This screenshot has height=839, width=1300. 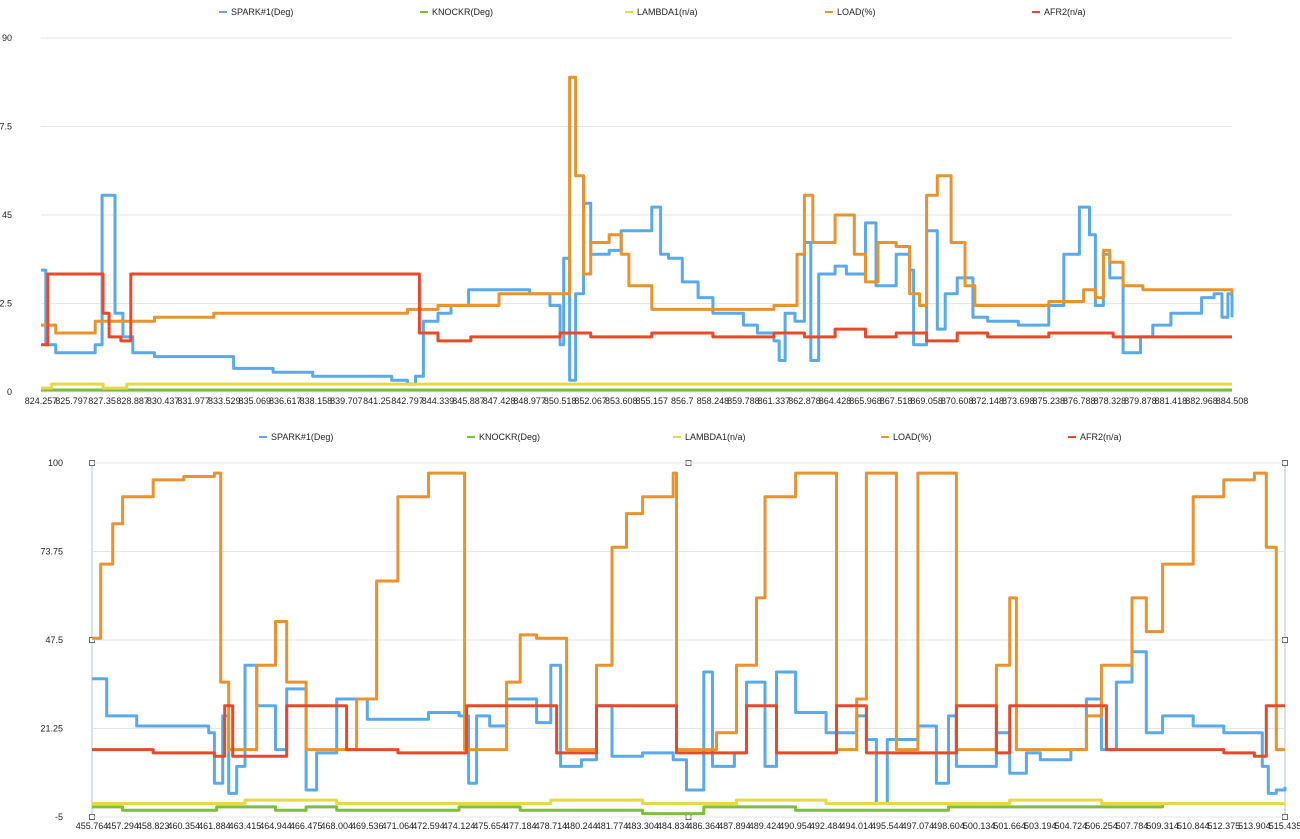 What do you see at coordinates (398, 826) in the screenshot?
I see `bottom-x-tick-label: 471.064` at bounding box center [398, 826].